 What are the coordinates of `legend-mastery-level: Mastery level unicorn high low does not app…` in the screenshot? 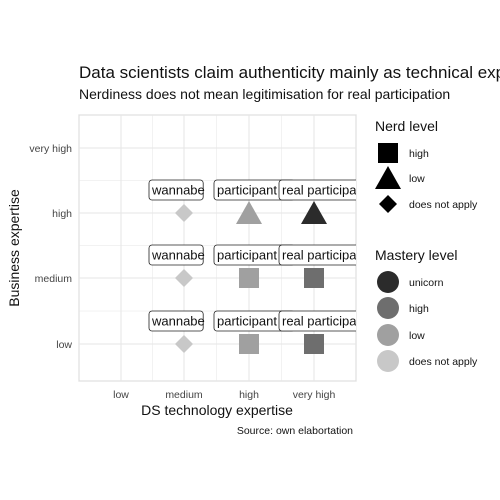 It's located at (426, 309).